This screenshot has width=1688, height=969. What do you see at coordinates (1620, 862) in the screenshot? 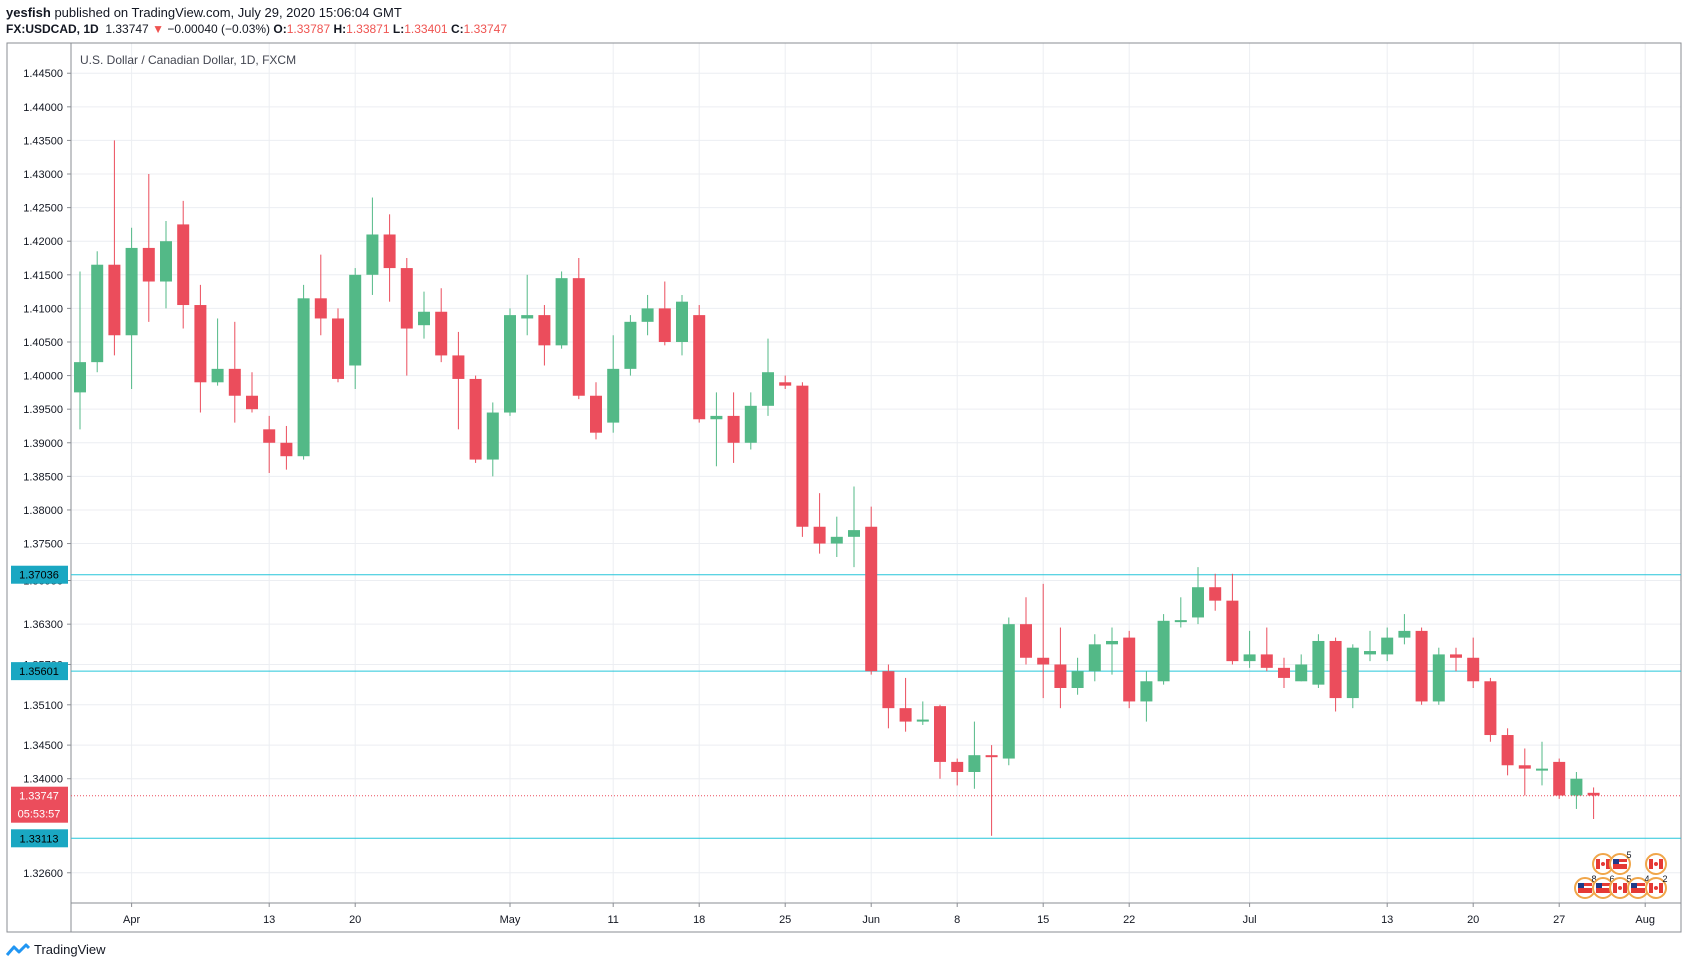
I see `us-flag-icon: 5` at bounding box center [1620, 862].